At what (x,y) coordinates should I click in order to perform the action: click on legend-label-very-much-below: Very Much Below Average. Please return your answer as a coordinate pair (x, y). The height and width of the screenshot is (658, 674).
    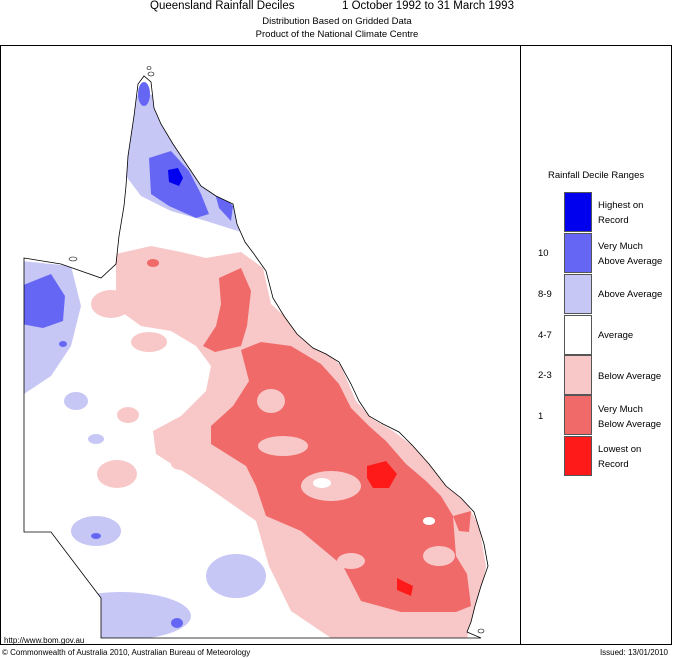
    Looking at the image, I should click on (630, 417).